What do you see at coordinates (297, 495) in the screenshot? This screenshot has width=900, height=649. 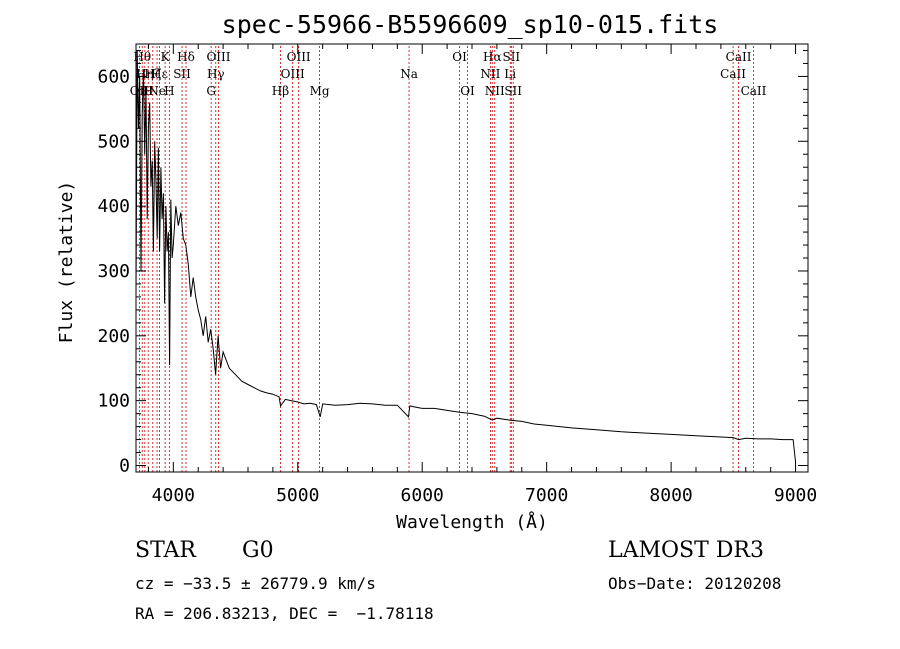 I see `x-tick-label: 5000` at bounding box center [297, 495].